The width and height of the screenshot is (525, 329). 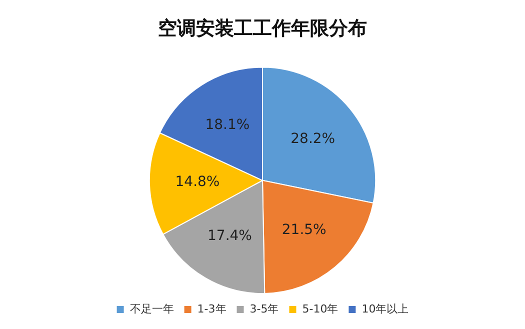 What do you see at coordinates (320, 309) in the screenshot?
I see `legend-label: 5-10年` at bounding box center [320, 309].